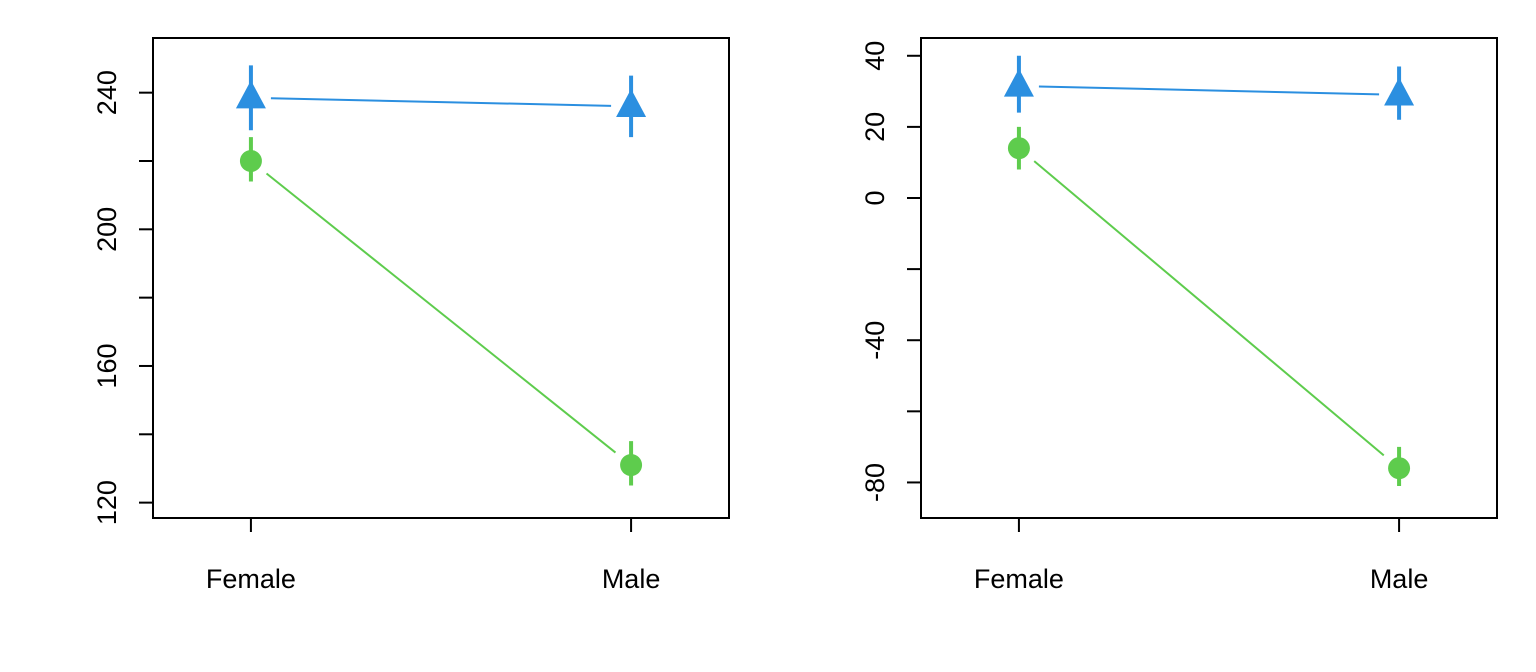 The width and height of the screenshot is (1536, 672). I want to click on y-tick-label: 20, so click(875, 127).